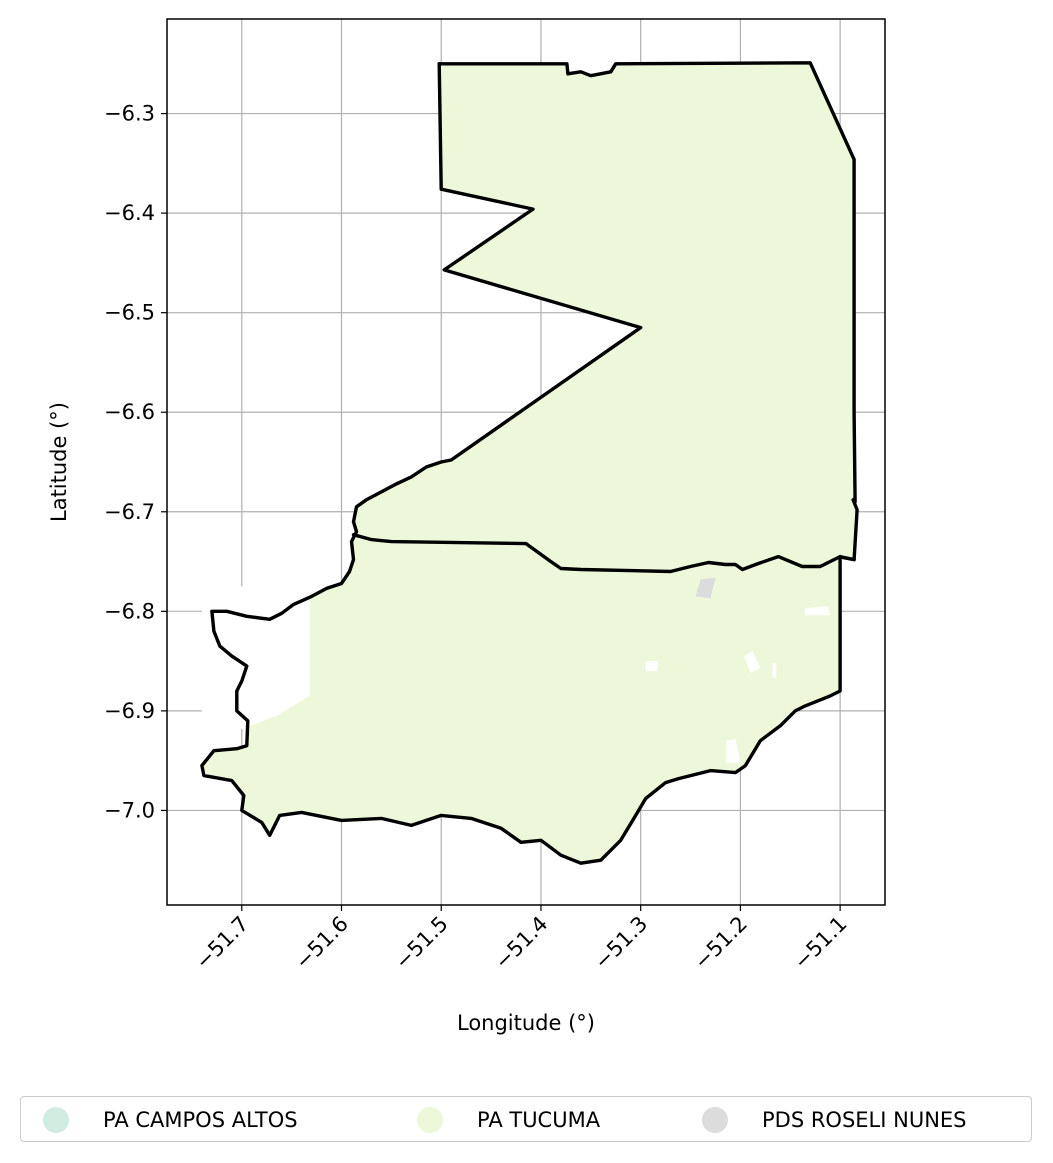  Describe the element at coordinates (129, 313) in the screenshot. I see `y-tick-label: −6.5` at that location.